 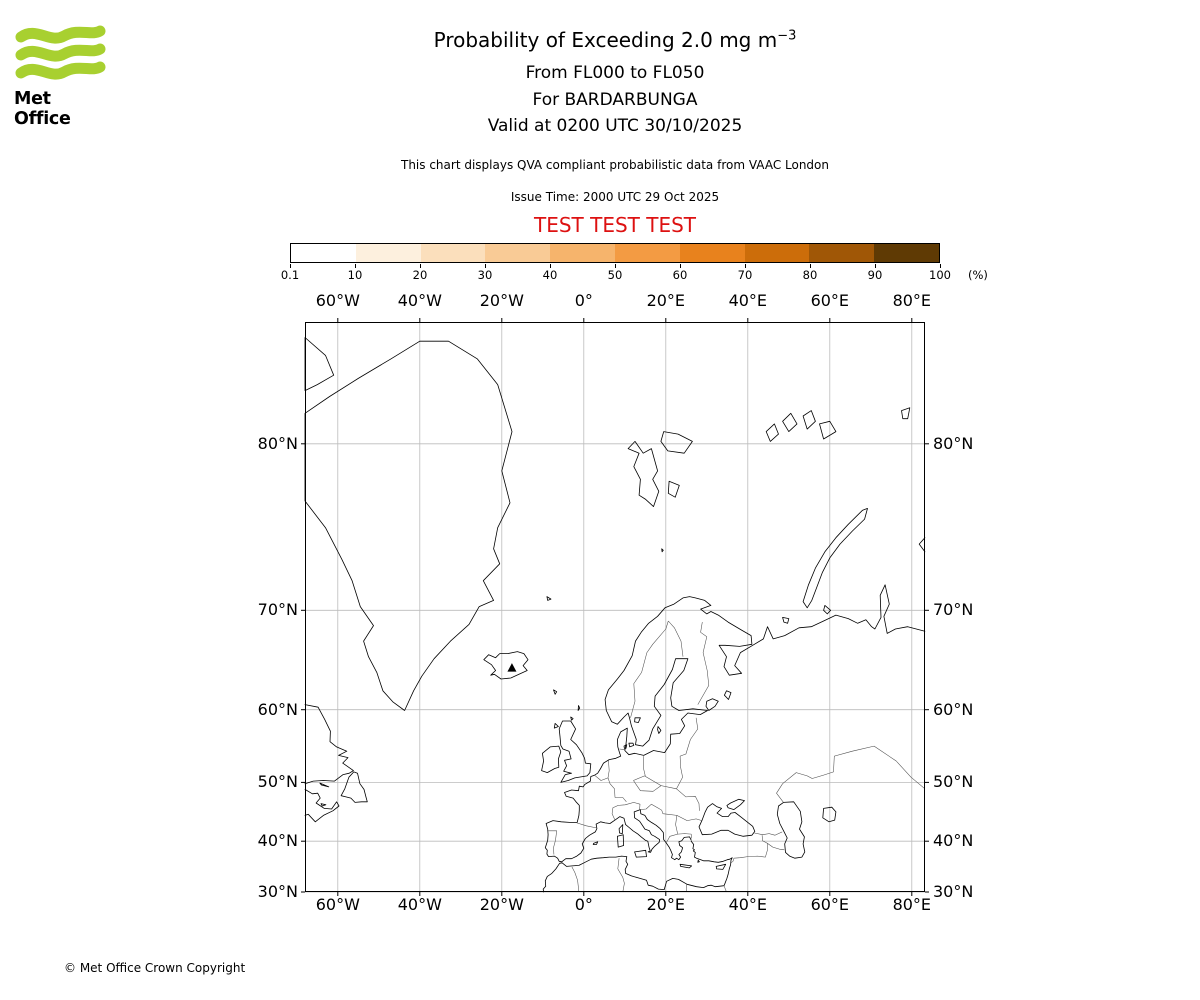 What do you see at coordinates (337, 904) in the screenshot?
I see `lon-label-bottom: 60°W` at bounding box center [337, 904].